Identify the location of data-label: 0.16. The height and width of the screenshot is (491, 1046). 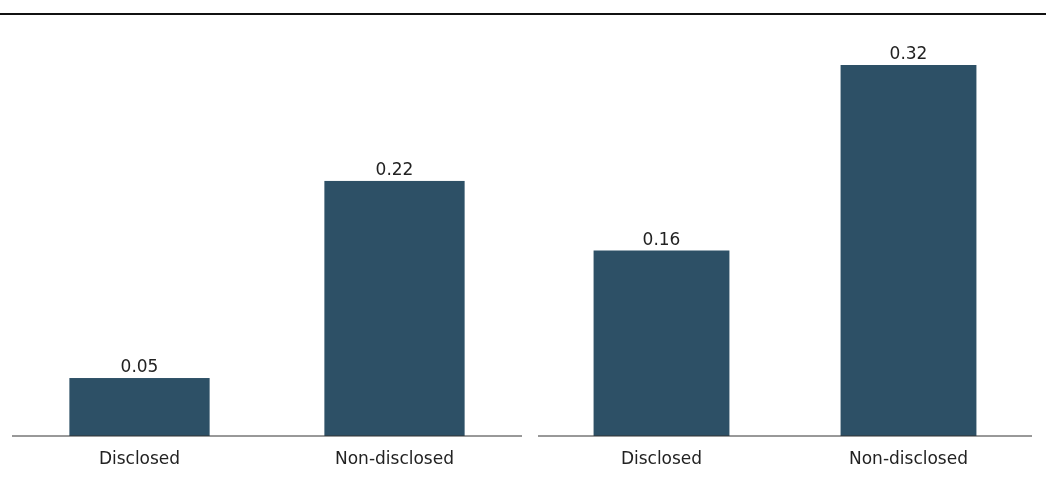
(661, 238).